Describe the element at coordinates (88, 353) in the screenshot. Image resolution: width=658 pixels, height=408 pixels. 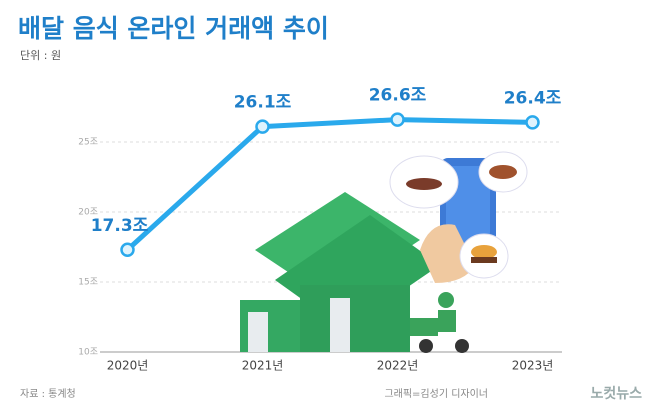
I see `y-tick-label: 10조` at that location.